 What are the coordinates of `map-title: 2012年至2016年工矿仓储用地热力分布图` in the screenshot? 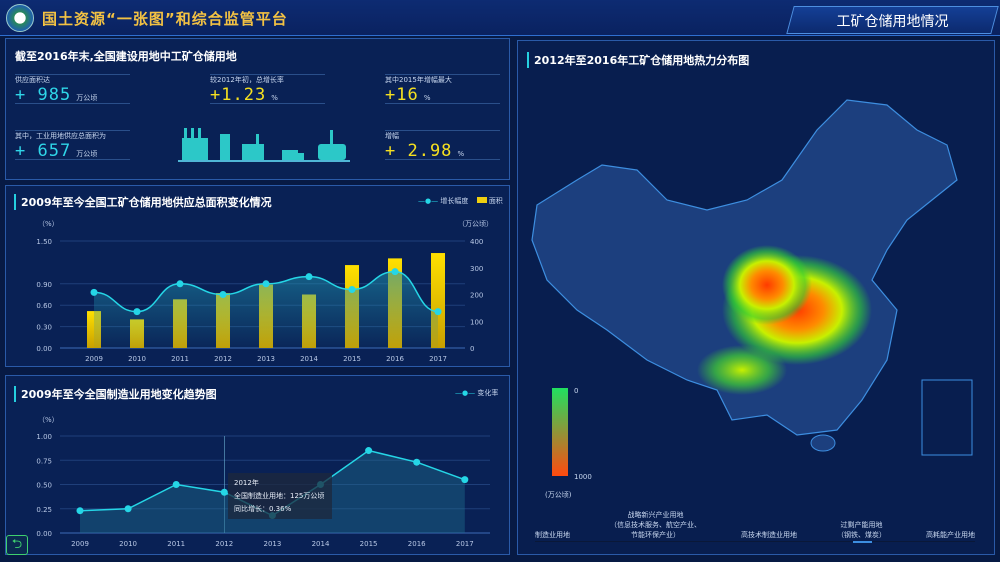 It's located at (638, 60).